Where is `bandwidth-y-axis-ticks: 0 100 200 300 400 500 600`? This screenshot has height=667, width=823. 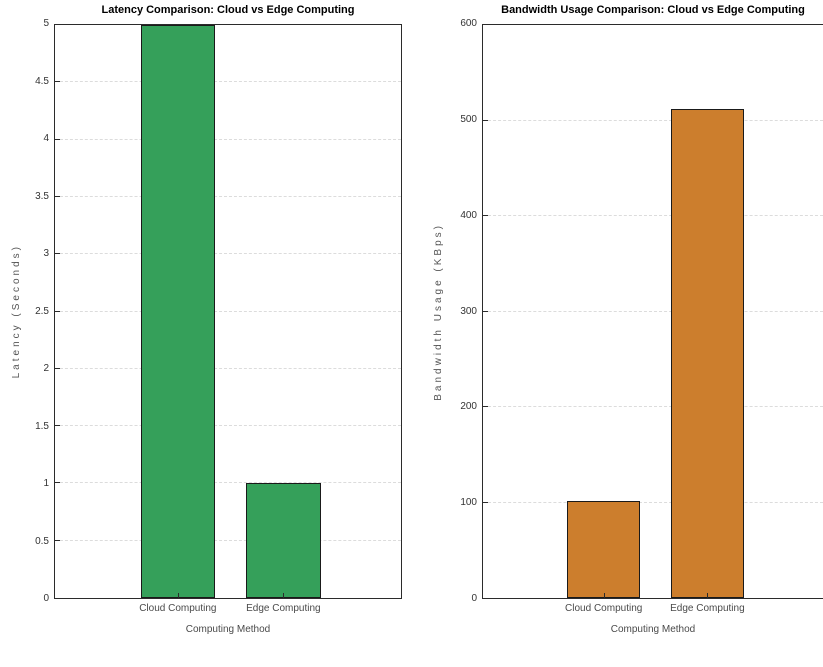 bandwidth-y-axis-ticks: 0 100 200 300 400 500 600 is located at coordinates (464, 311).